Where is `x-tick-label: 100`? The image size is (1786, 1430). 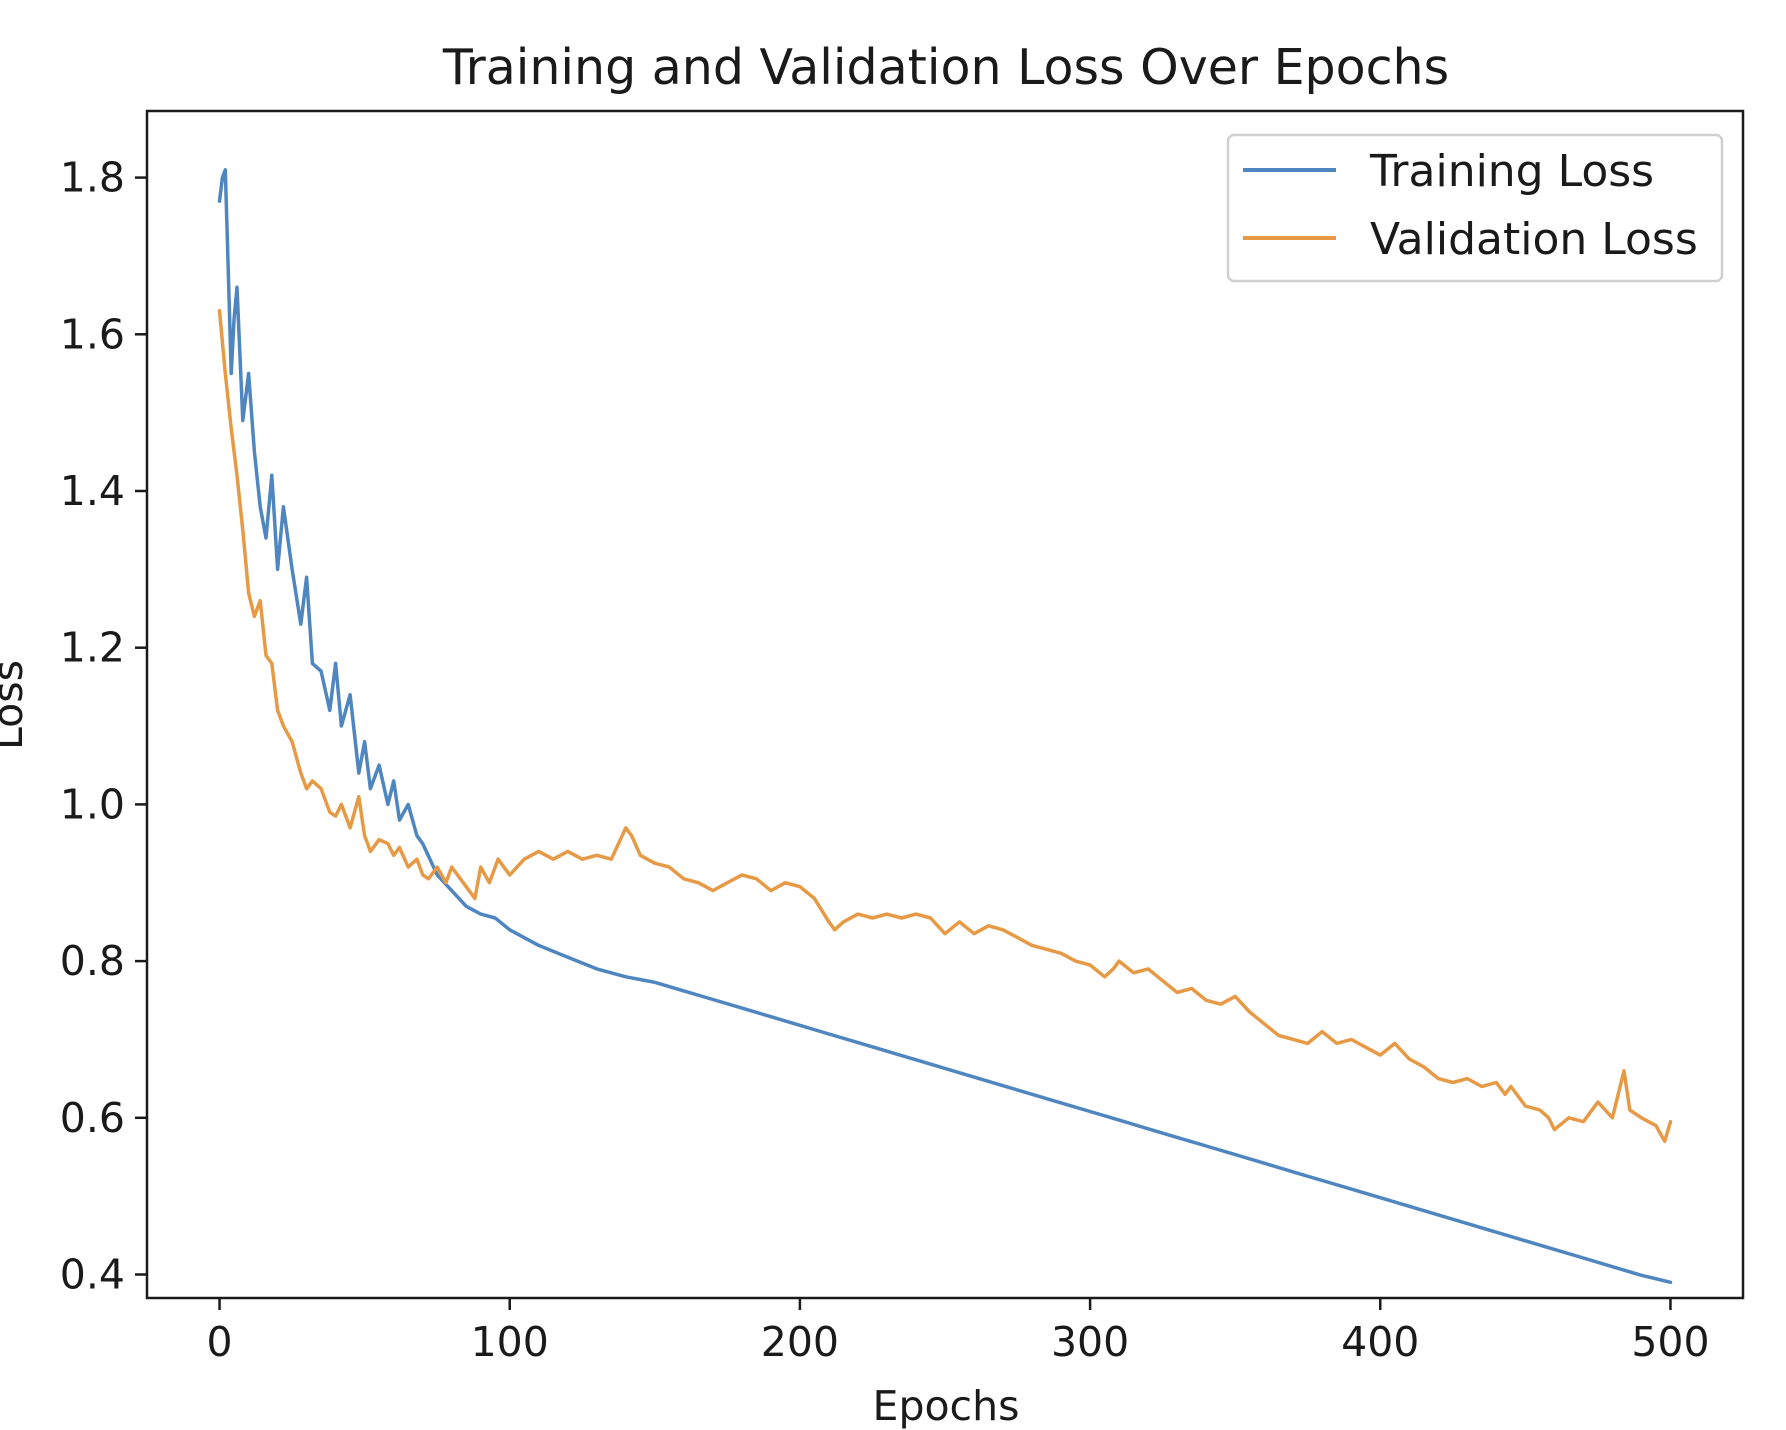
x-tick-label: 100 is located at coordinates (510, 1342).